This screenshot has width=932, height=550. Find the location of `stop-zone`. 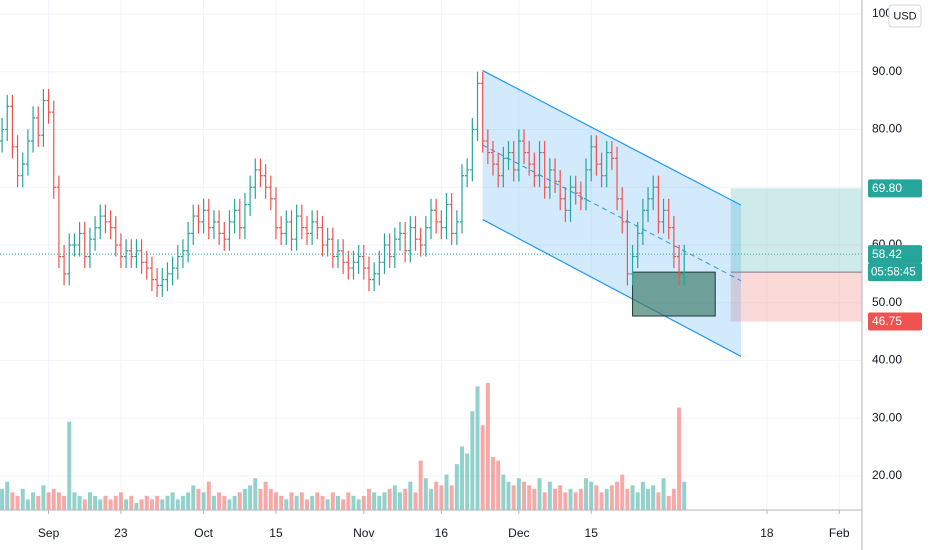

stop-zone is located at coordinates (796, 297).